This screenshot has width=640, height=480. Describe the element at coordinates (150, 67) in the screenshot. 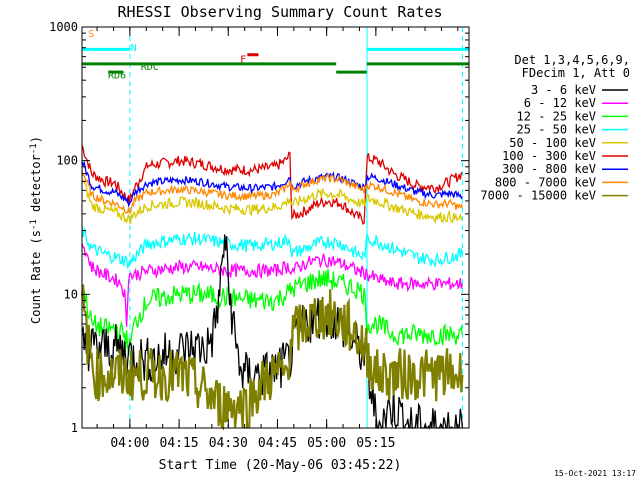

I see `status-label: RDC` at that location.